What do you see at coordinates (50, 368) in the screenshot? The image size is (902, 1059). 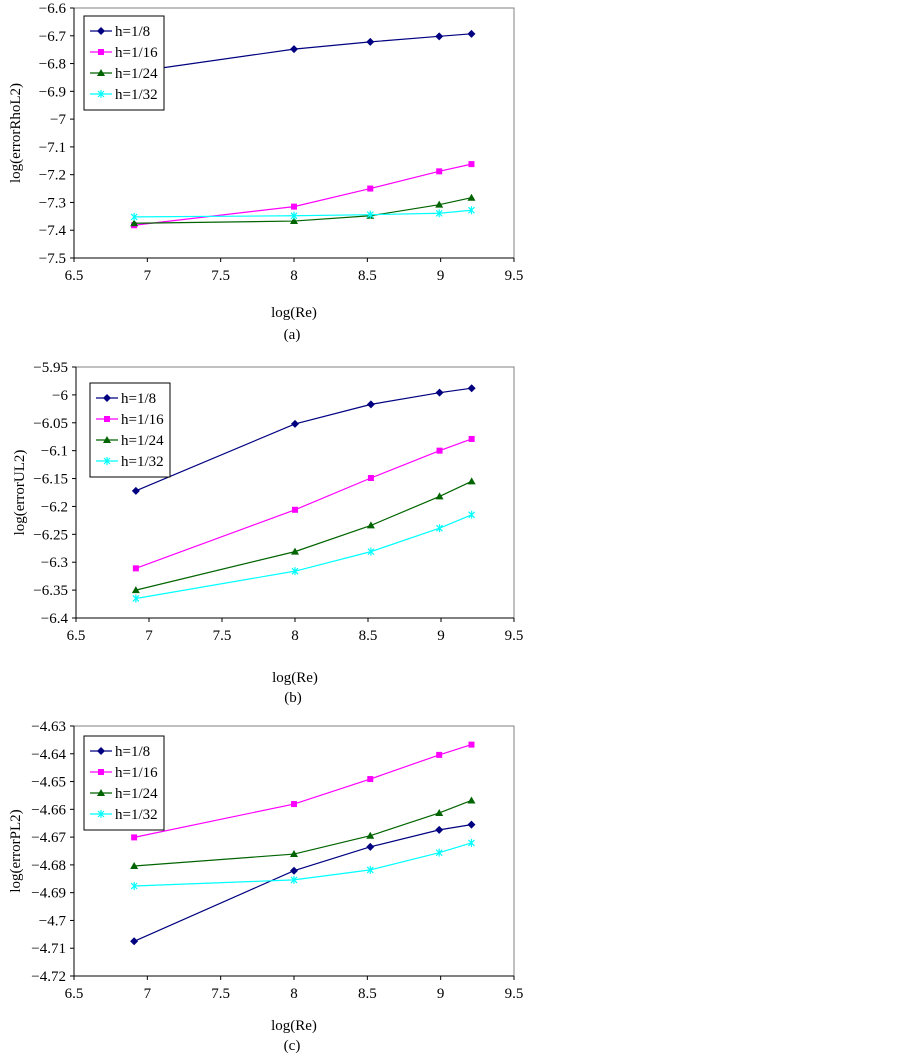 I see `chart-b-y-tick-label: −5.95` at bounding box center [50, 368].